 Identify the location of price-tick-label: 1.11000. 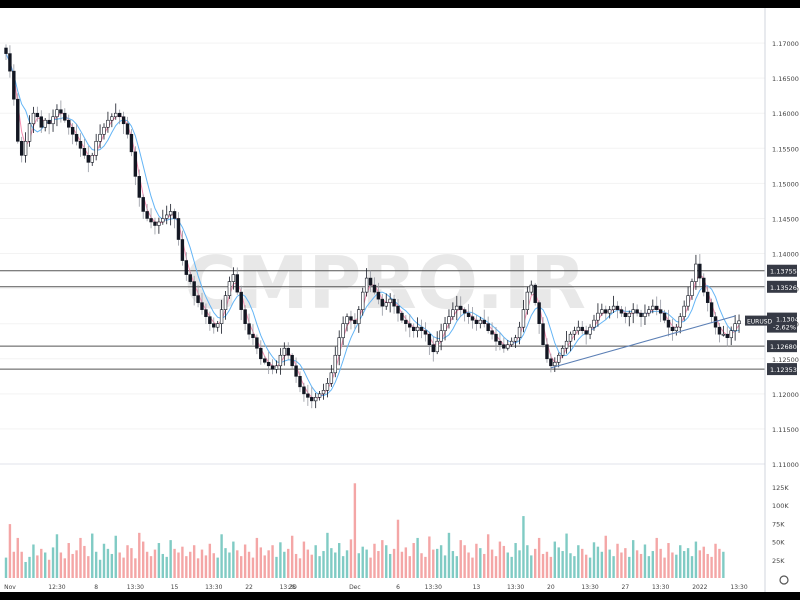
(785, 465).